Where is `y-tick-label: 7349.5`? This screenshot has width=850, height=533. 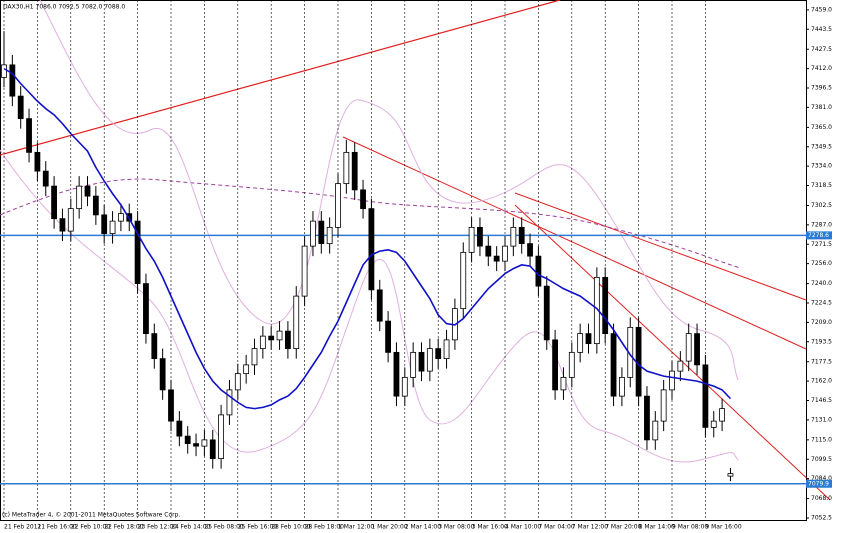
y-tick-label: 7349.5 is located at coordinates (821, 146).